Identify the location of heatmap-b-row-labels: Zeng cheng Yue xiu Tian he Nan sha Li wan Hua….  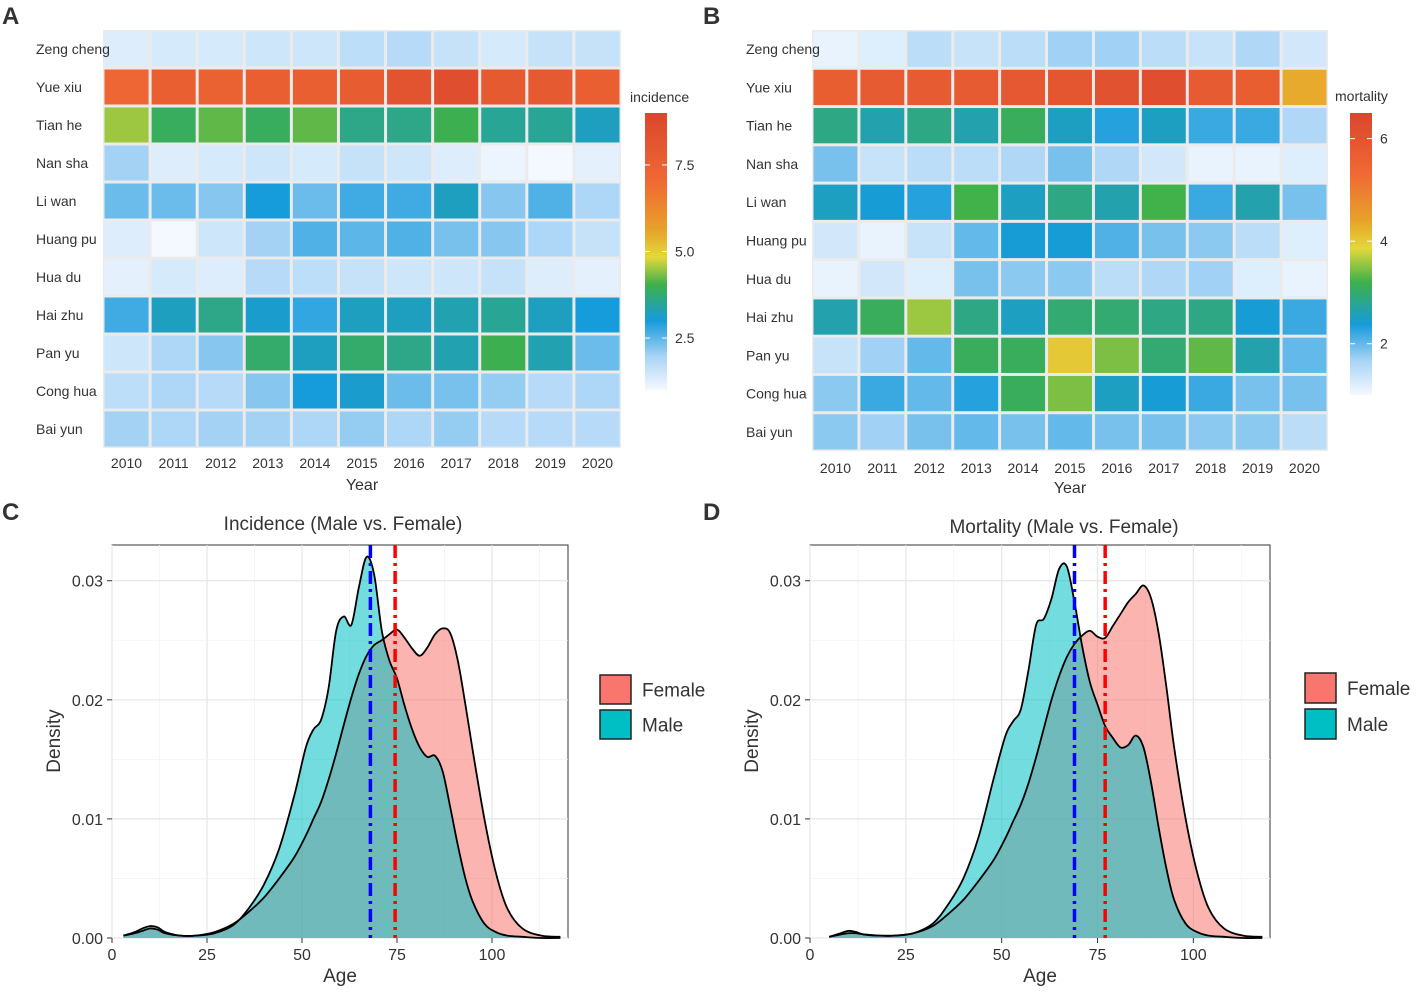
(783, 240).